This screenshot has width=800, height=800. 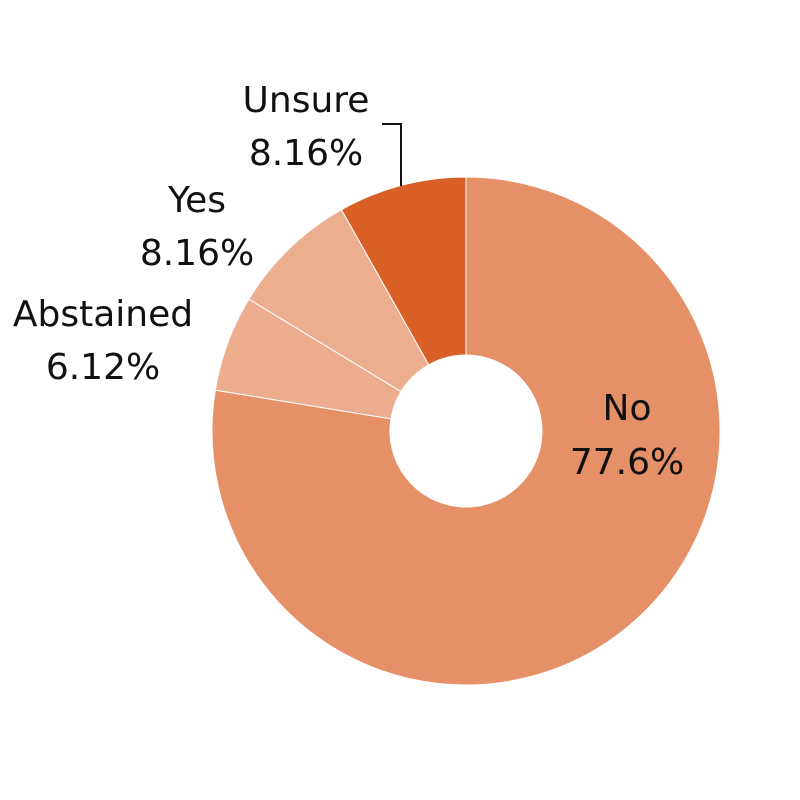 What do you see at coordinates (196, 200) in the screenshot?
I see `slice-category-label: Yes` at bounding box center [196, 200].